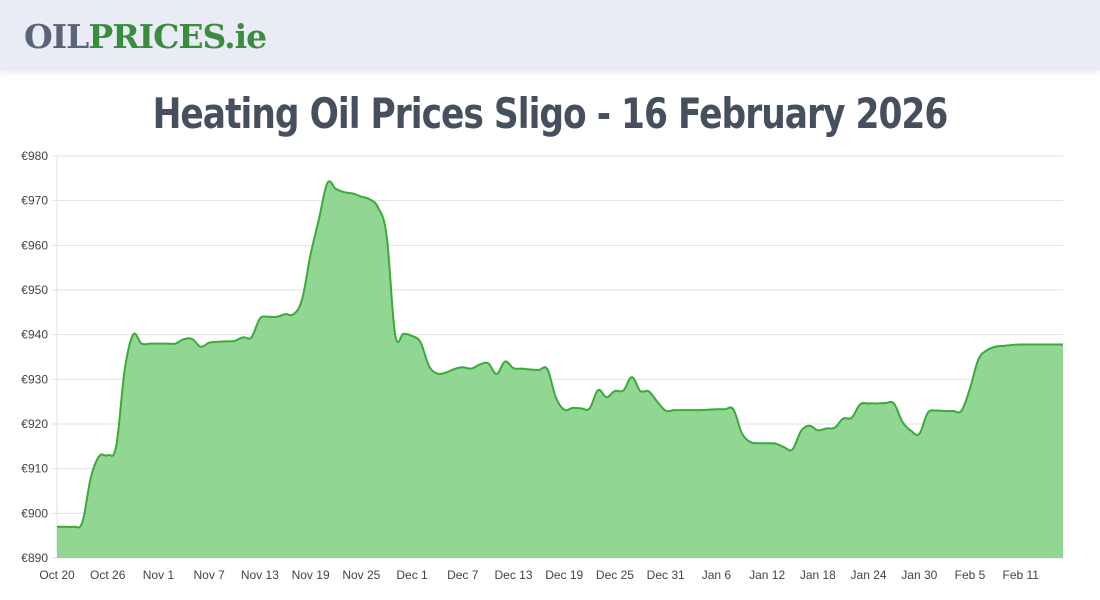 This screenshot has height=600, width=1100. What do you see at coordinates (361, 575) in the screenshot?
I see `x-tick-label: Nov 25` at bounding box center [361, 575].